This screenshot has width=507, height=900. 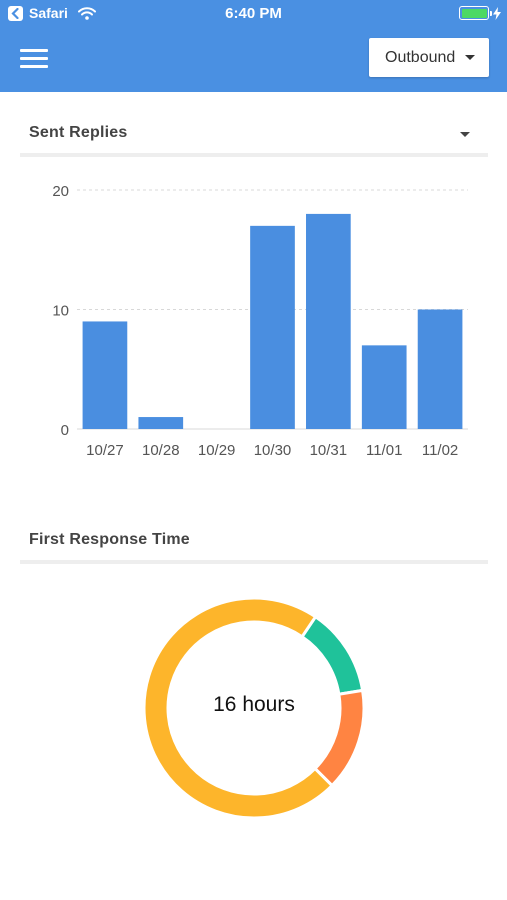 I want to click on donut-center-label: 16 hours, so click(x=254, y=704).